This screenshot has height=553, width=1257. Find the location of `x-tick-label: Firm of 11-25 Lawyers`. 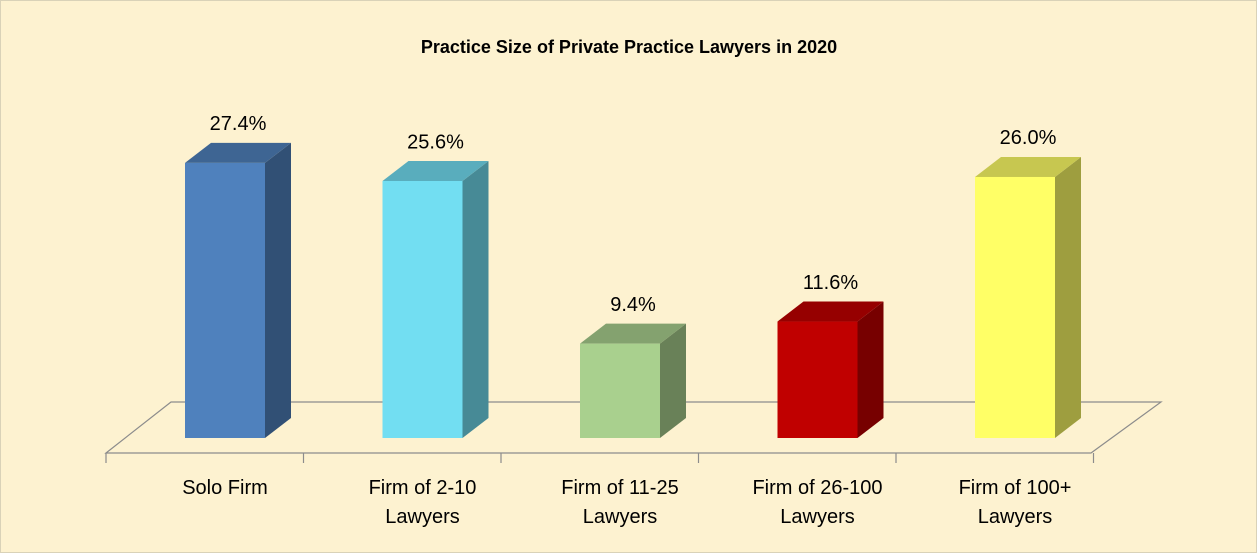

x-tick-label: Firm of 11-25 Lawyers is located at coordinates (620, 502).